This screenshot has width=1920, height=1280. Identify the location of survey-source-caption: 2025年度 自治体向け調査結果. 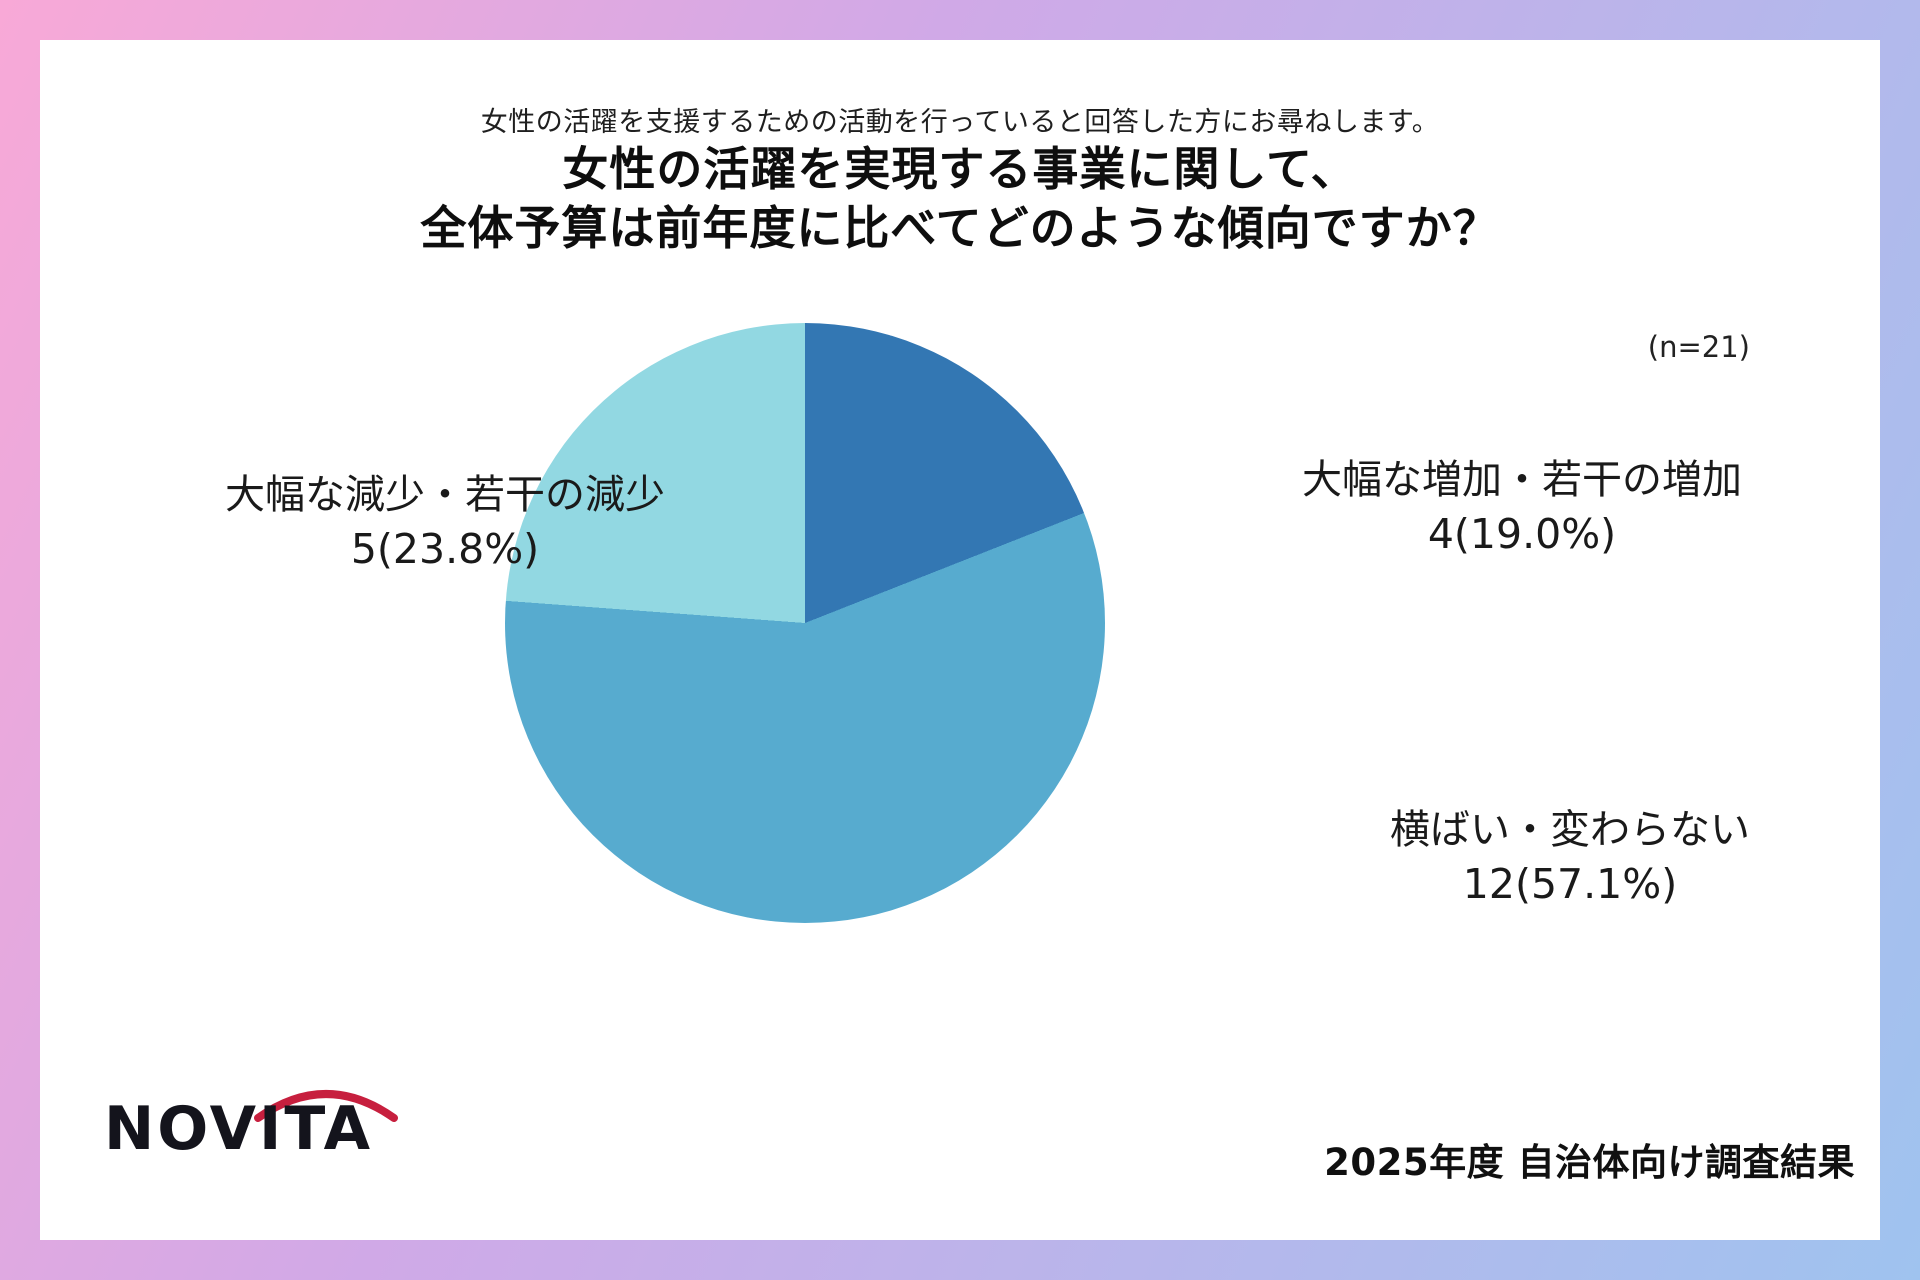
(1589, 1162).